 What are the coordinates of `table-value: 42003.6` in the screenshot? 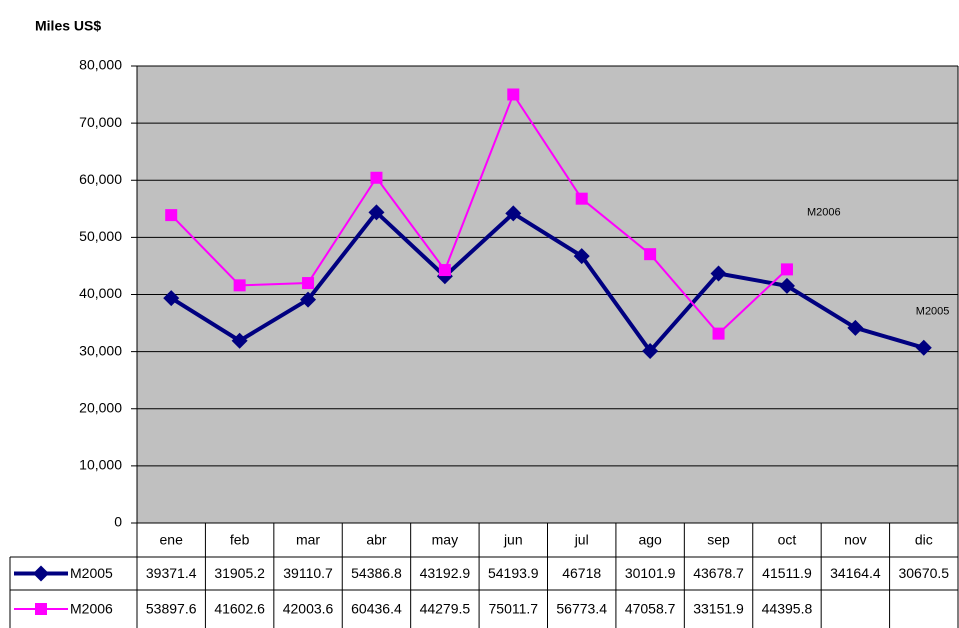 It's located at (308, 609).